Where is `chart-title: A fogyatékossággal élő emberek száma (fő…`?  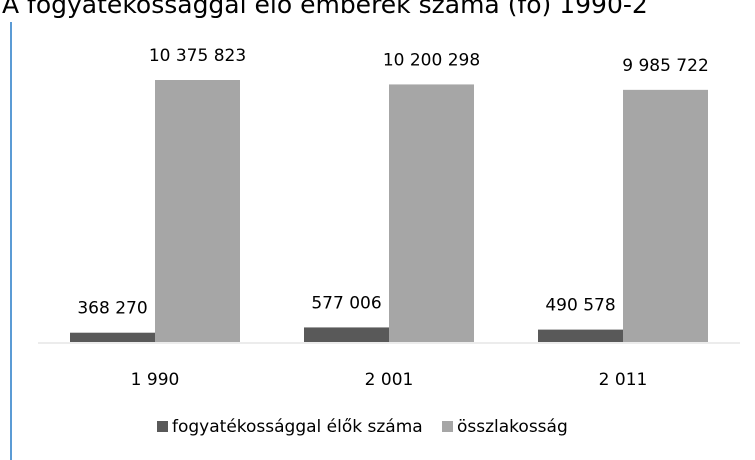 chart-title: A fogyatékossággal élő emberek száma (fő… is located at coordinates (325, 9).